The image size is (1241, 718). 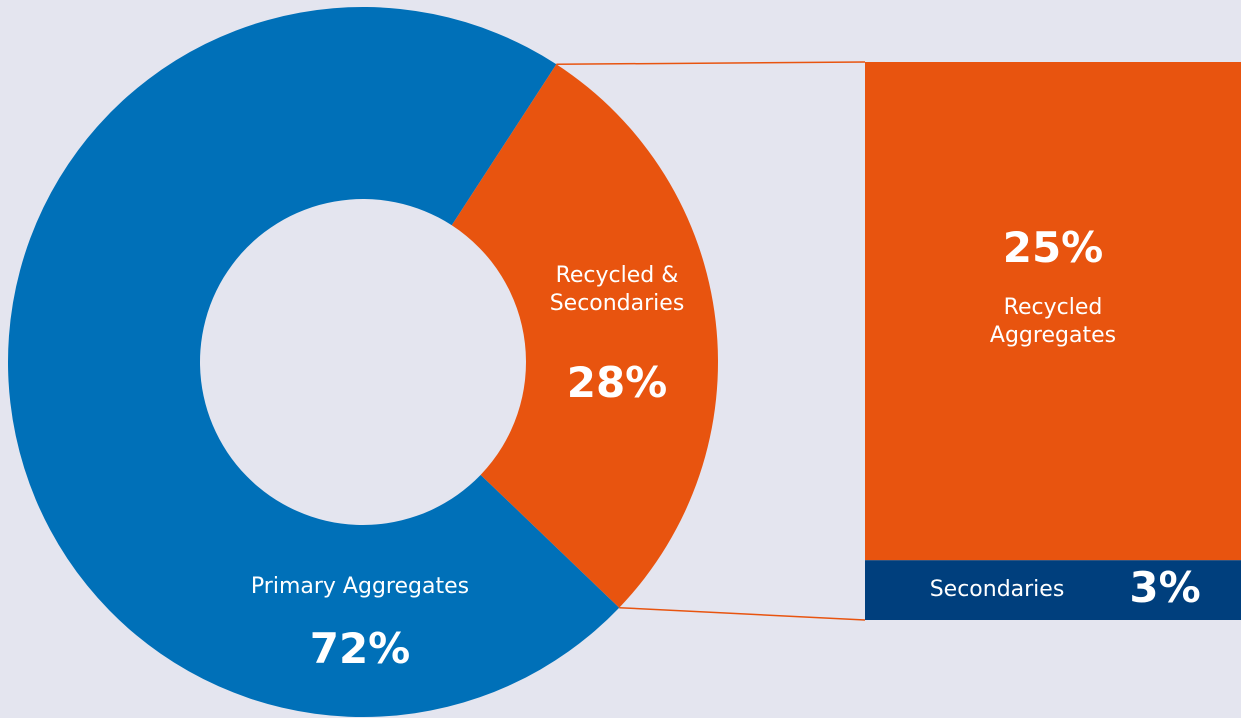 What do you see at coordinates (617, 382) in the screenshot?
I see `slice-value: 28%` at bounding box center [617, 382].